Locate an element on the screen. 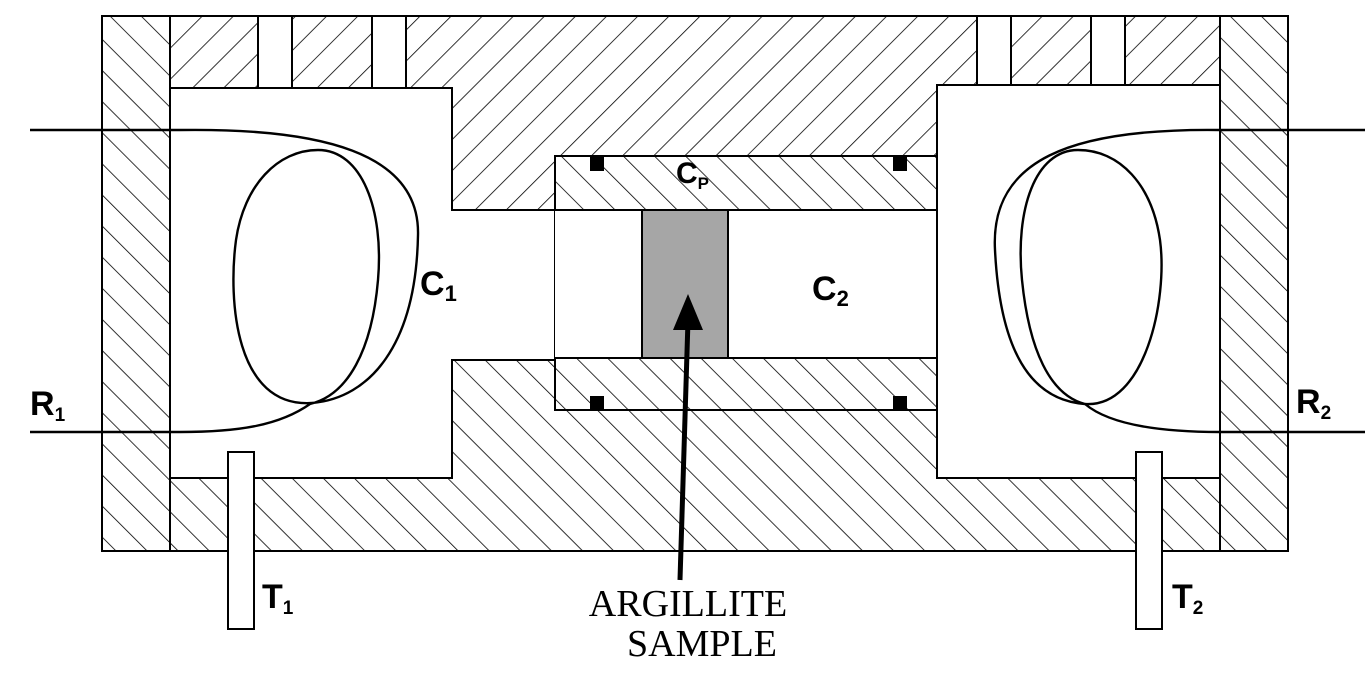 The height and width of the screenshot is (681, 1372). label-r1: R1 is located at coordinates (48, 405).